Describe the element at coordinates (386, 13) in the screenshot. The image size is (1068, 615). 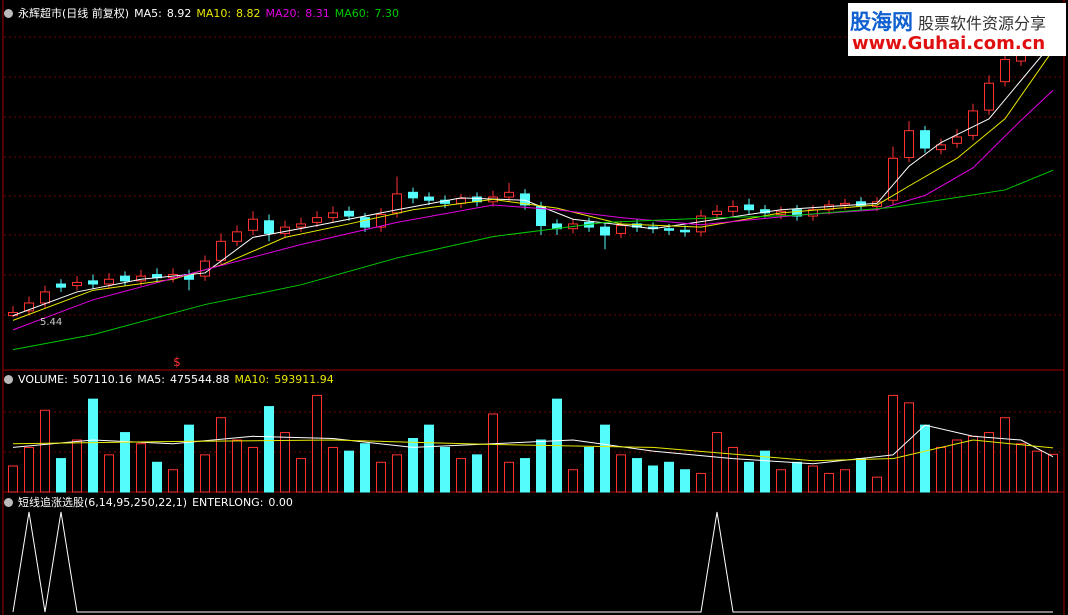
I see `legend-value: 7.30` at that location.